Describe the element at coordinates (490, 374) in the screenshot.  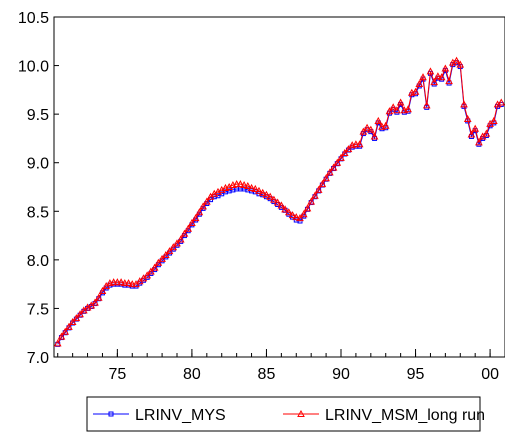
I see `x-tick-label: 00` at that location.